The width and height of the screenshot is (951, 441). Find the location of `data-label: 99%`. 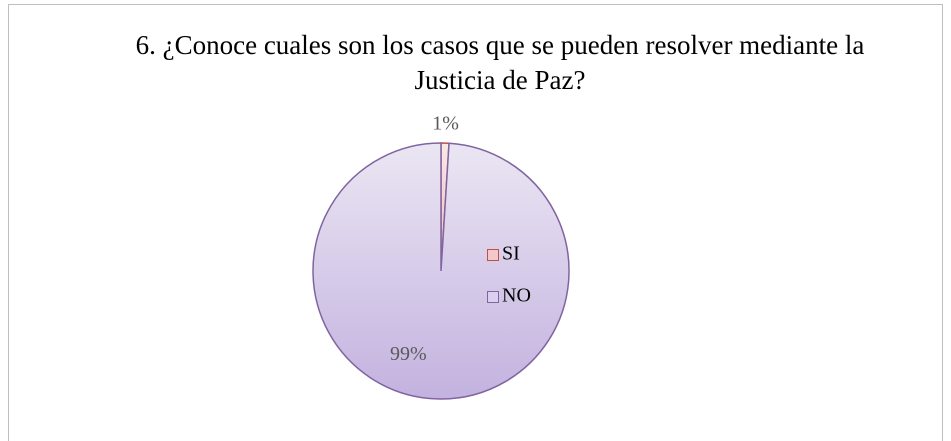

data-label: 99% is located at coordinates (408, 354).